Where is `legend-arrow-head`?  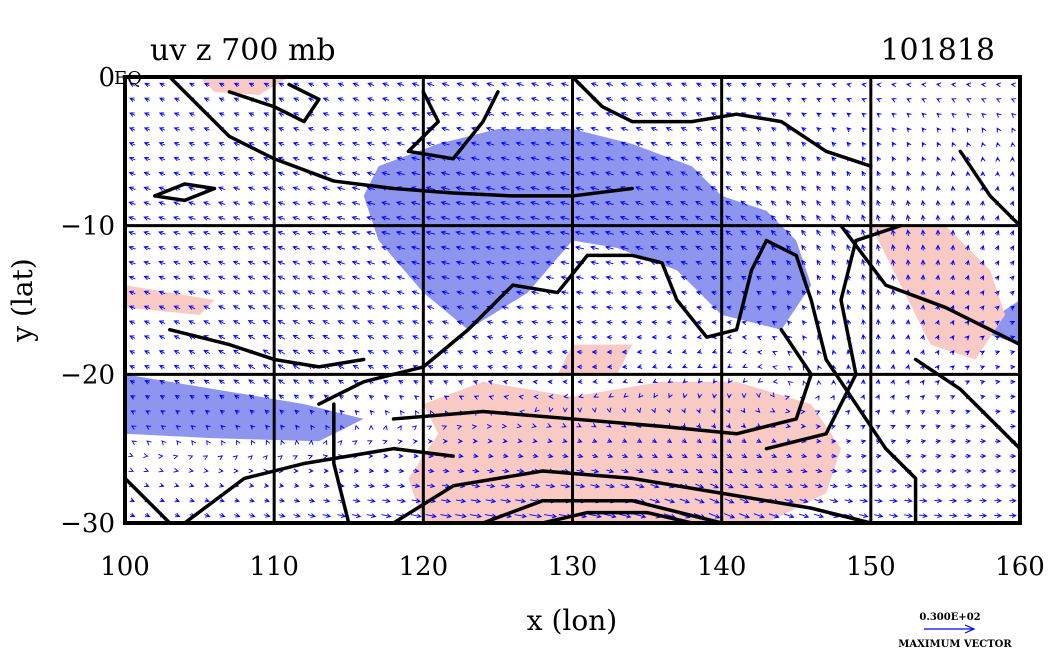 legend-arrow-head is located at coordinates (970, 629).